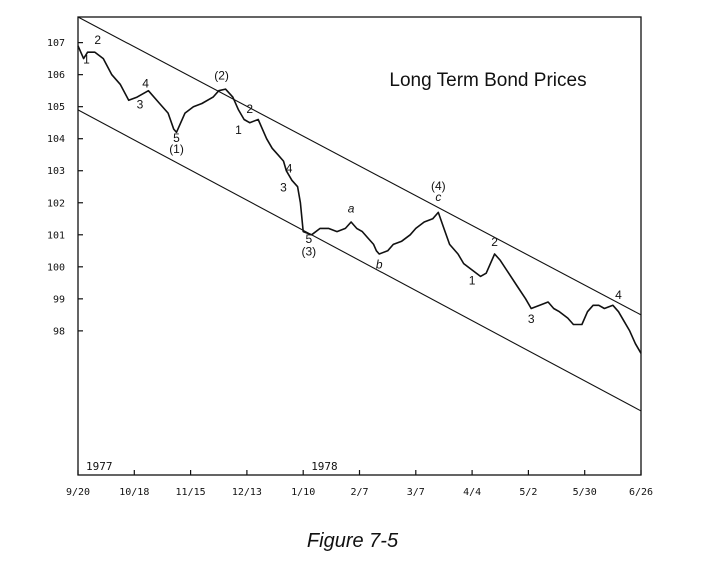 This screenshot has width=705, height=565. Describe the element at coordinates (308, 252) in the screenshot. I see `wave-label: (3)` at that location.